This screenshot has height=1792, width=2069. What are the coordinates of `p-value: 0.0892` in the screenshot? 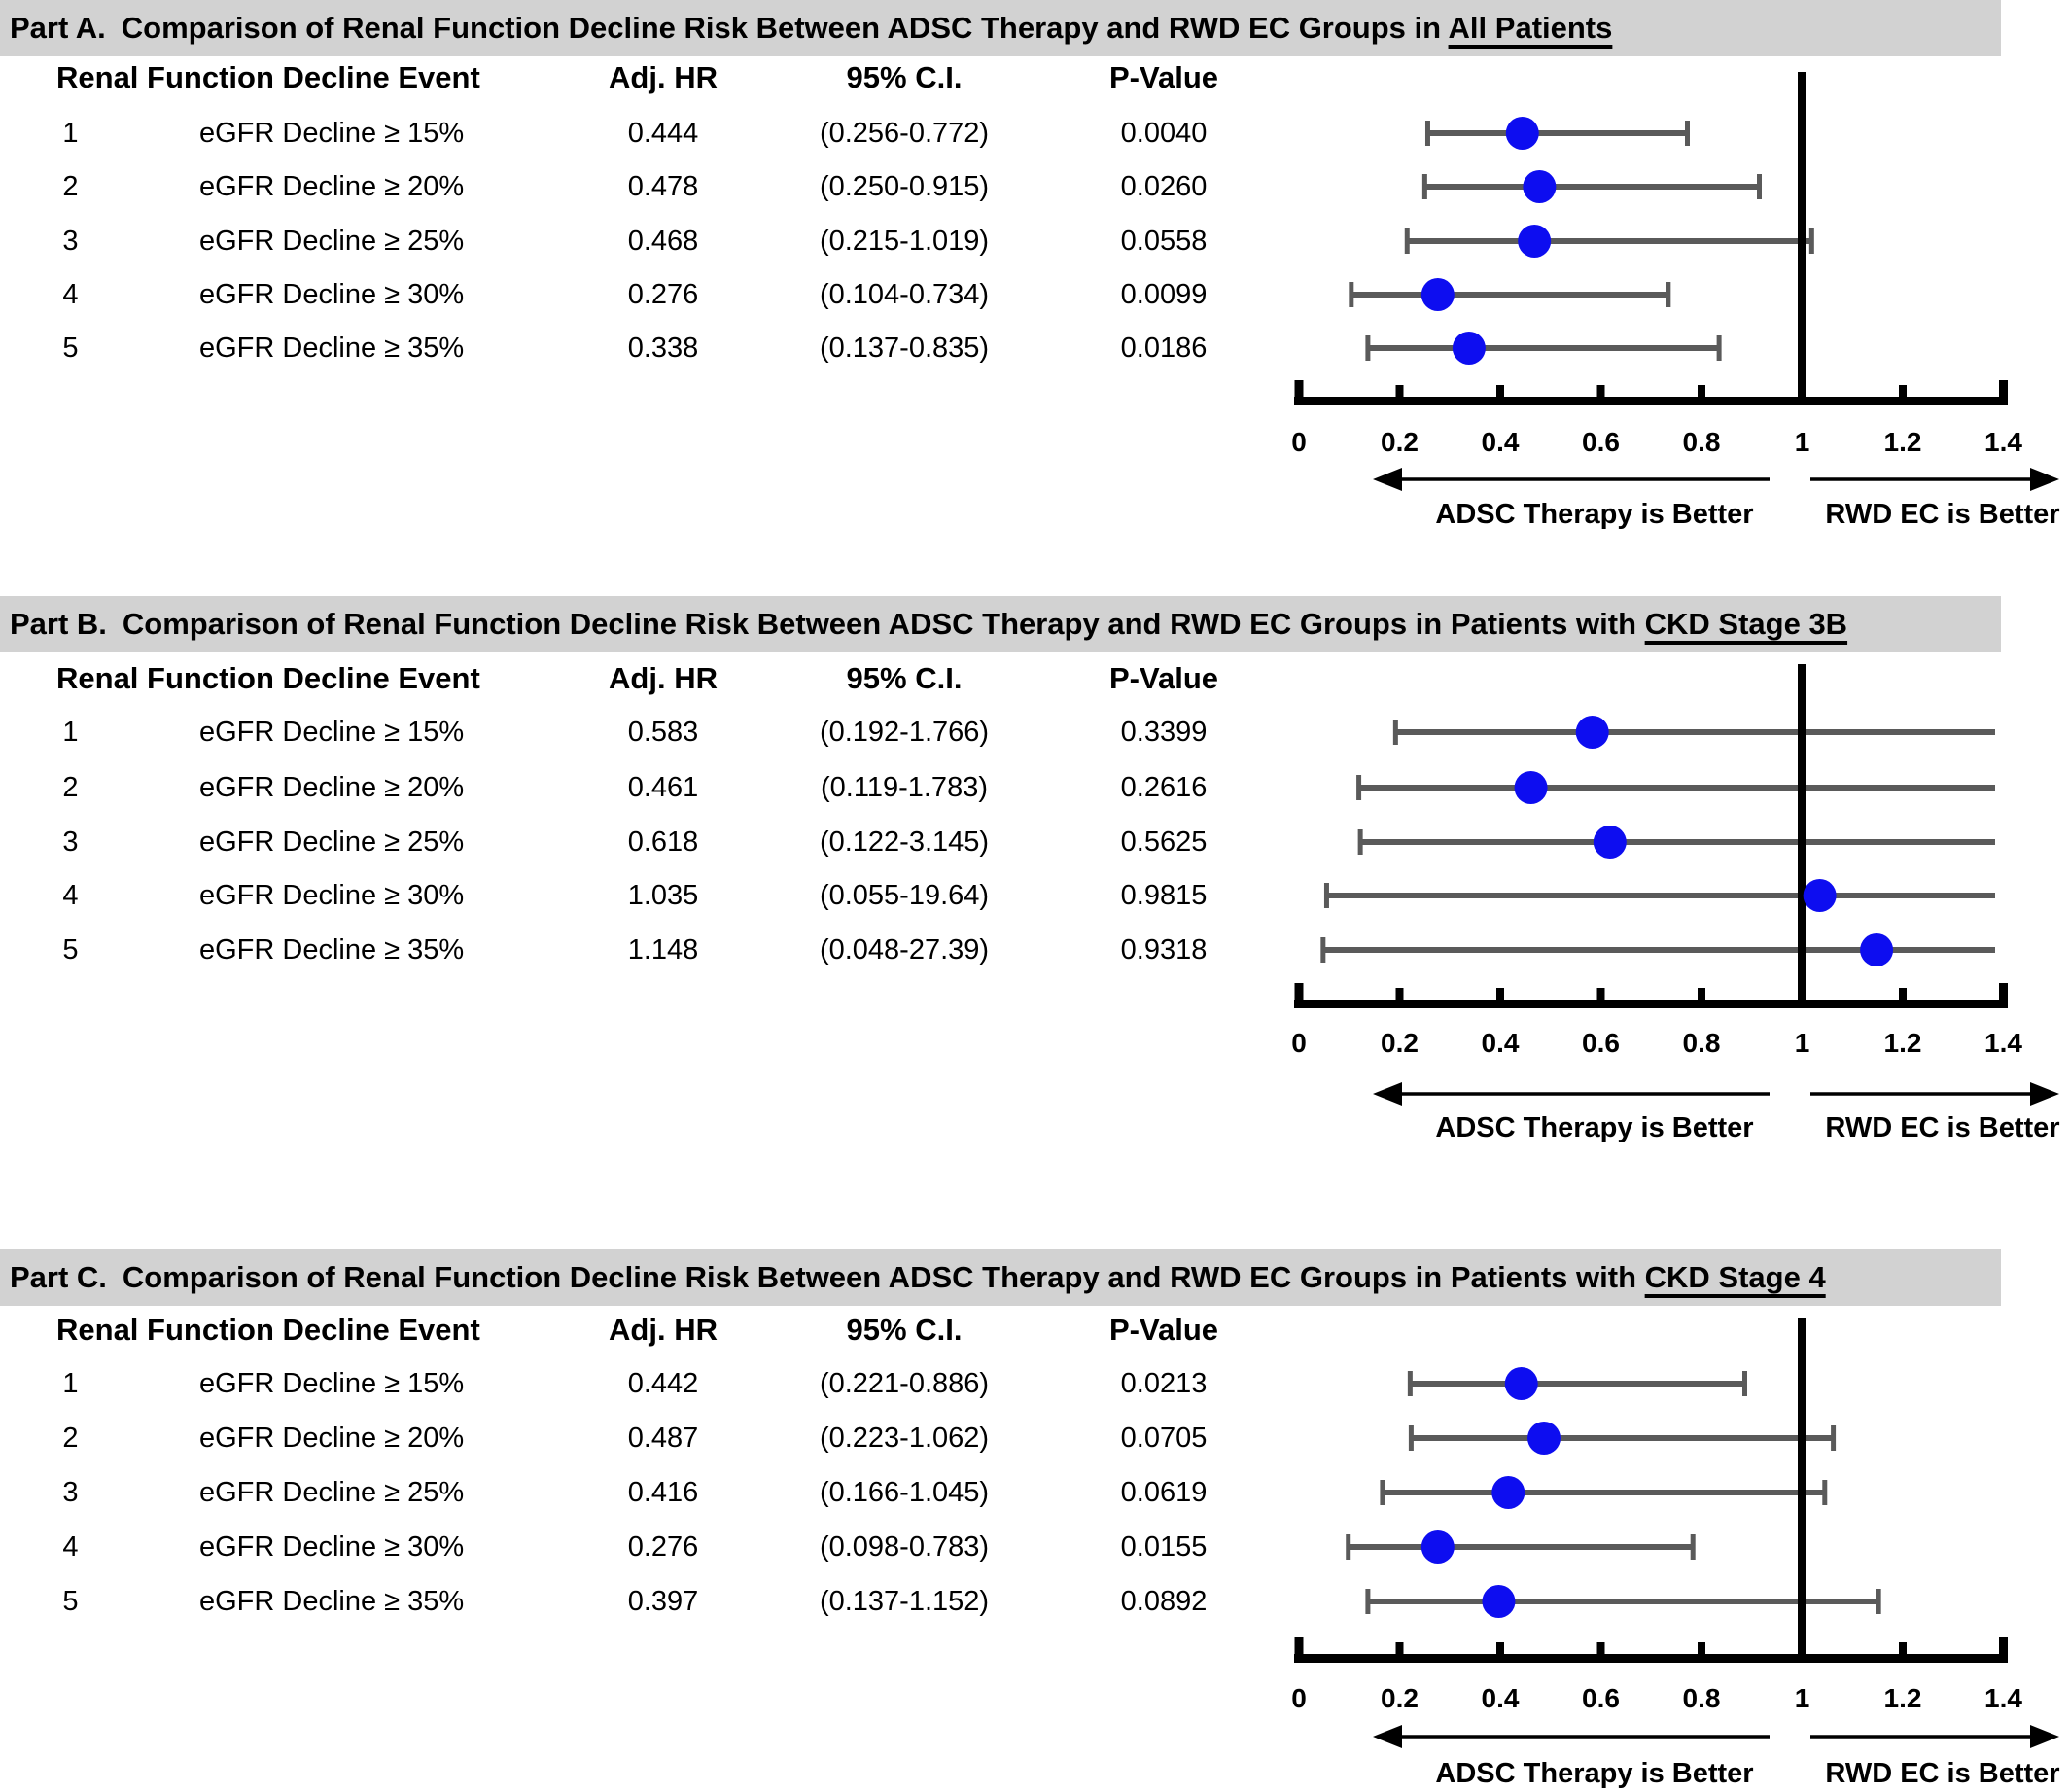 It's located at (1164, 1601).